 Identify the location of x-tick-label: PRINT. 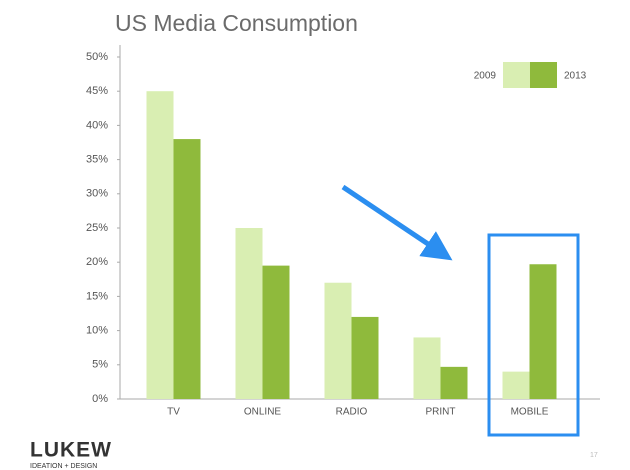
(441, 412).